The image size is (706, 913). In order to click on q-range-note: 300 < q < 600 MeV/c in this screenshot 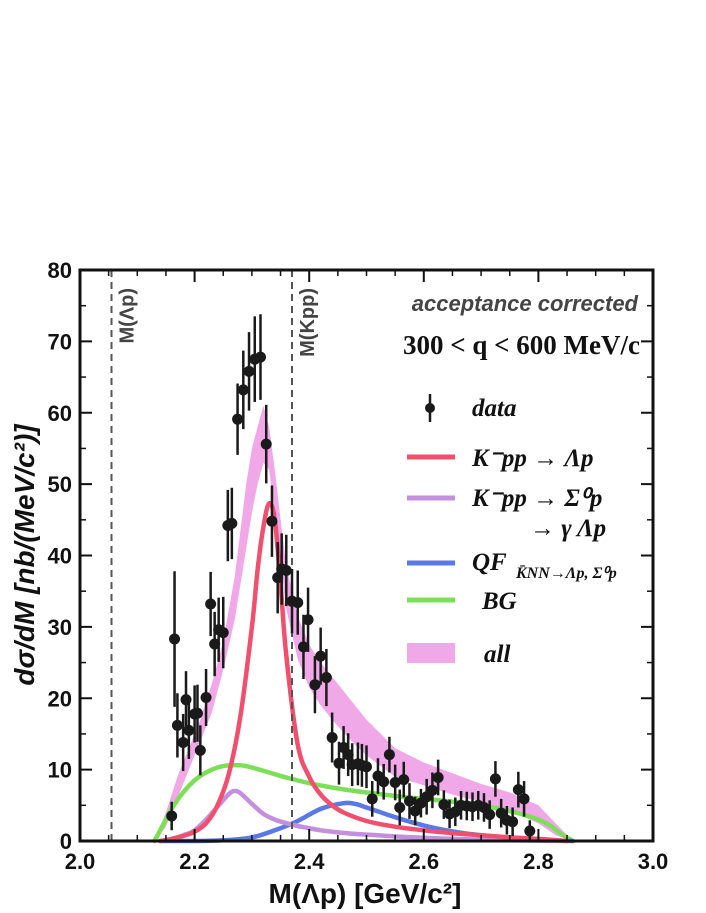, I will do `click(521, 345)`.